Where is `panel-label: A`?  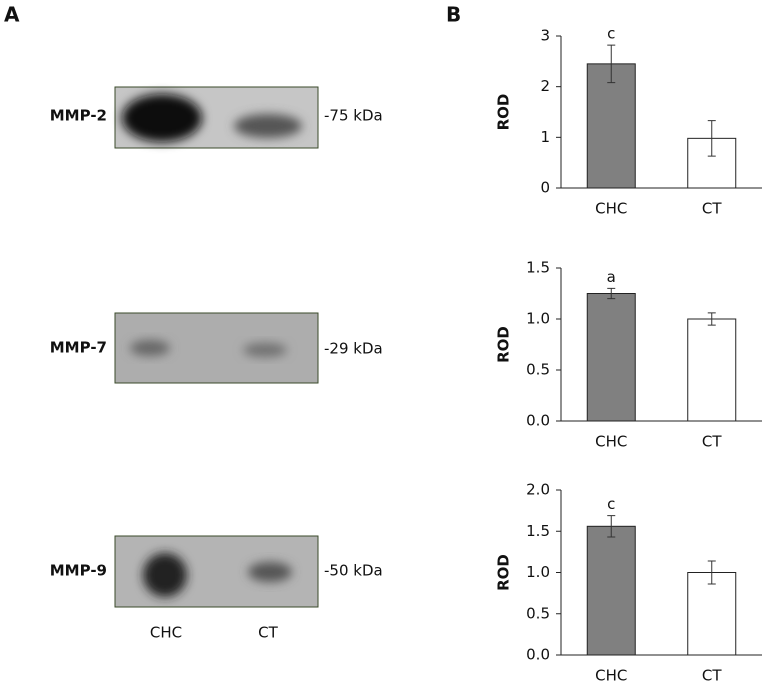
panel-label: A is located at coordinates (12, 15).